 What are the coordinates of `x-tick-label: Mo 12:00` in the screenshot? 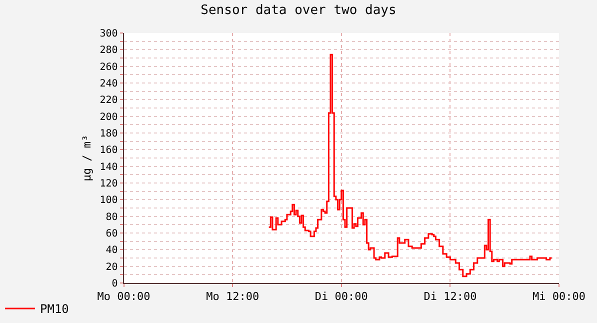 It's located at (233, 297).